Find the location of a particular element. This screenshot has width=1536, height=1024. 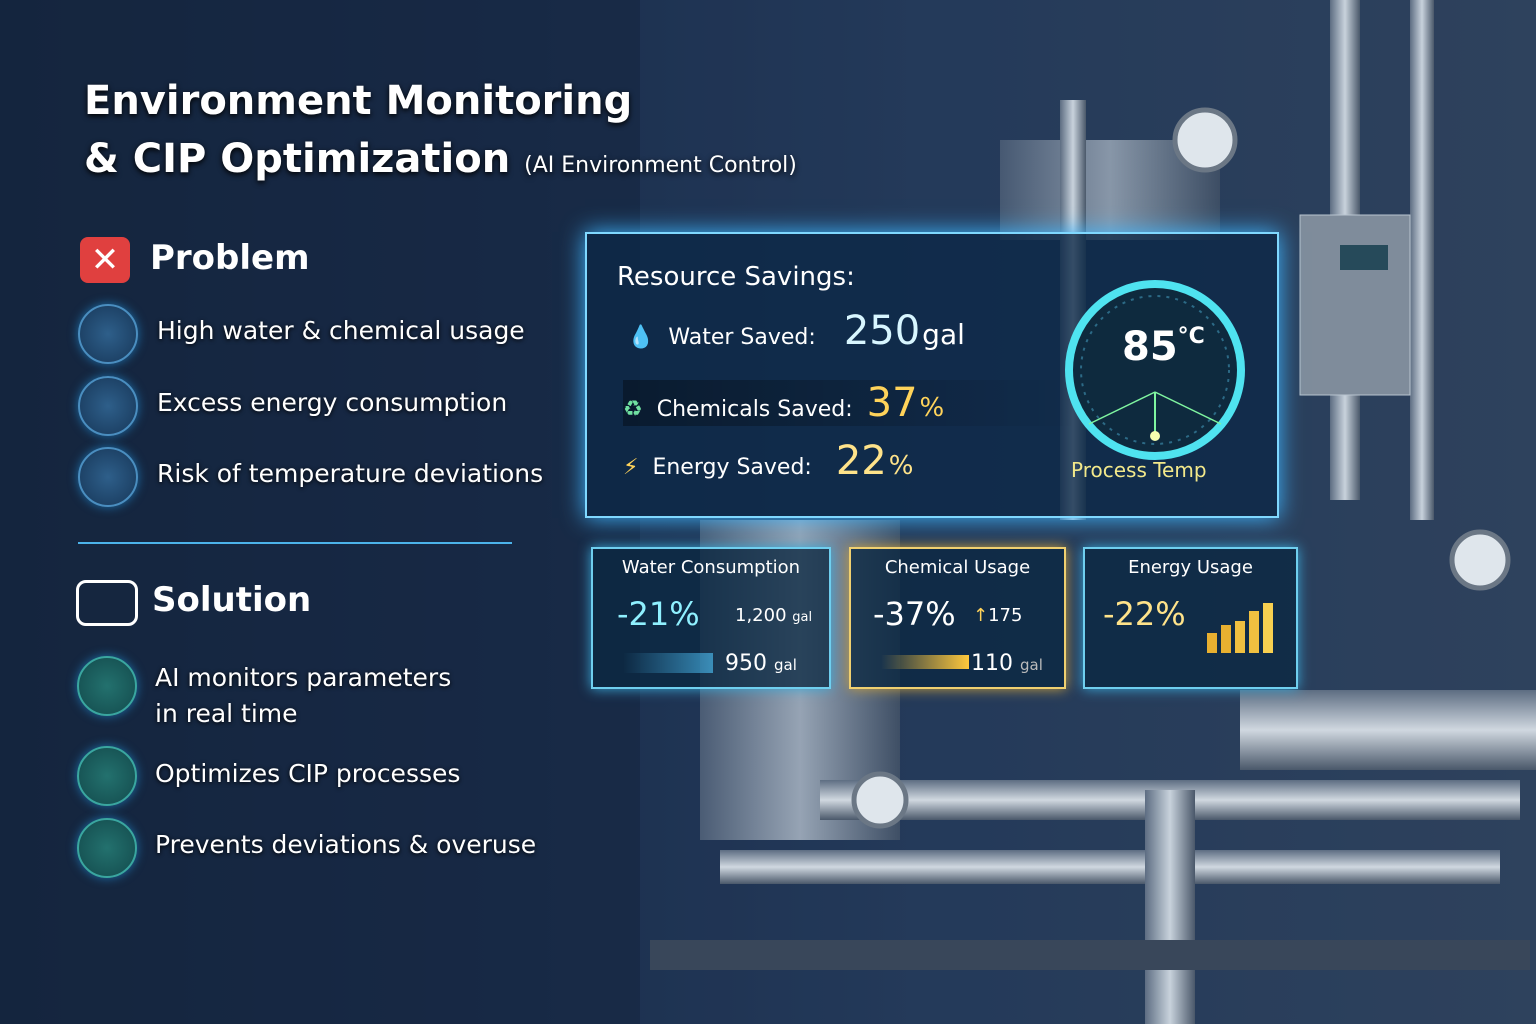

gauge is located at coordinates (1155, 370).